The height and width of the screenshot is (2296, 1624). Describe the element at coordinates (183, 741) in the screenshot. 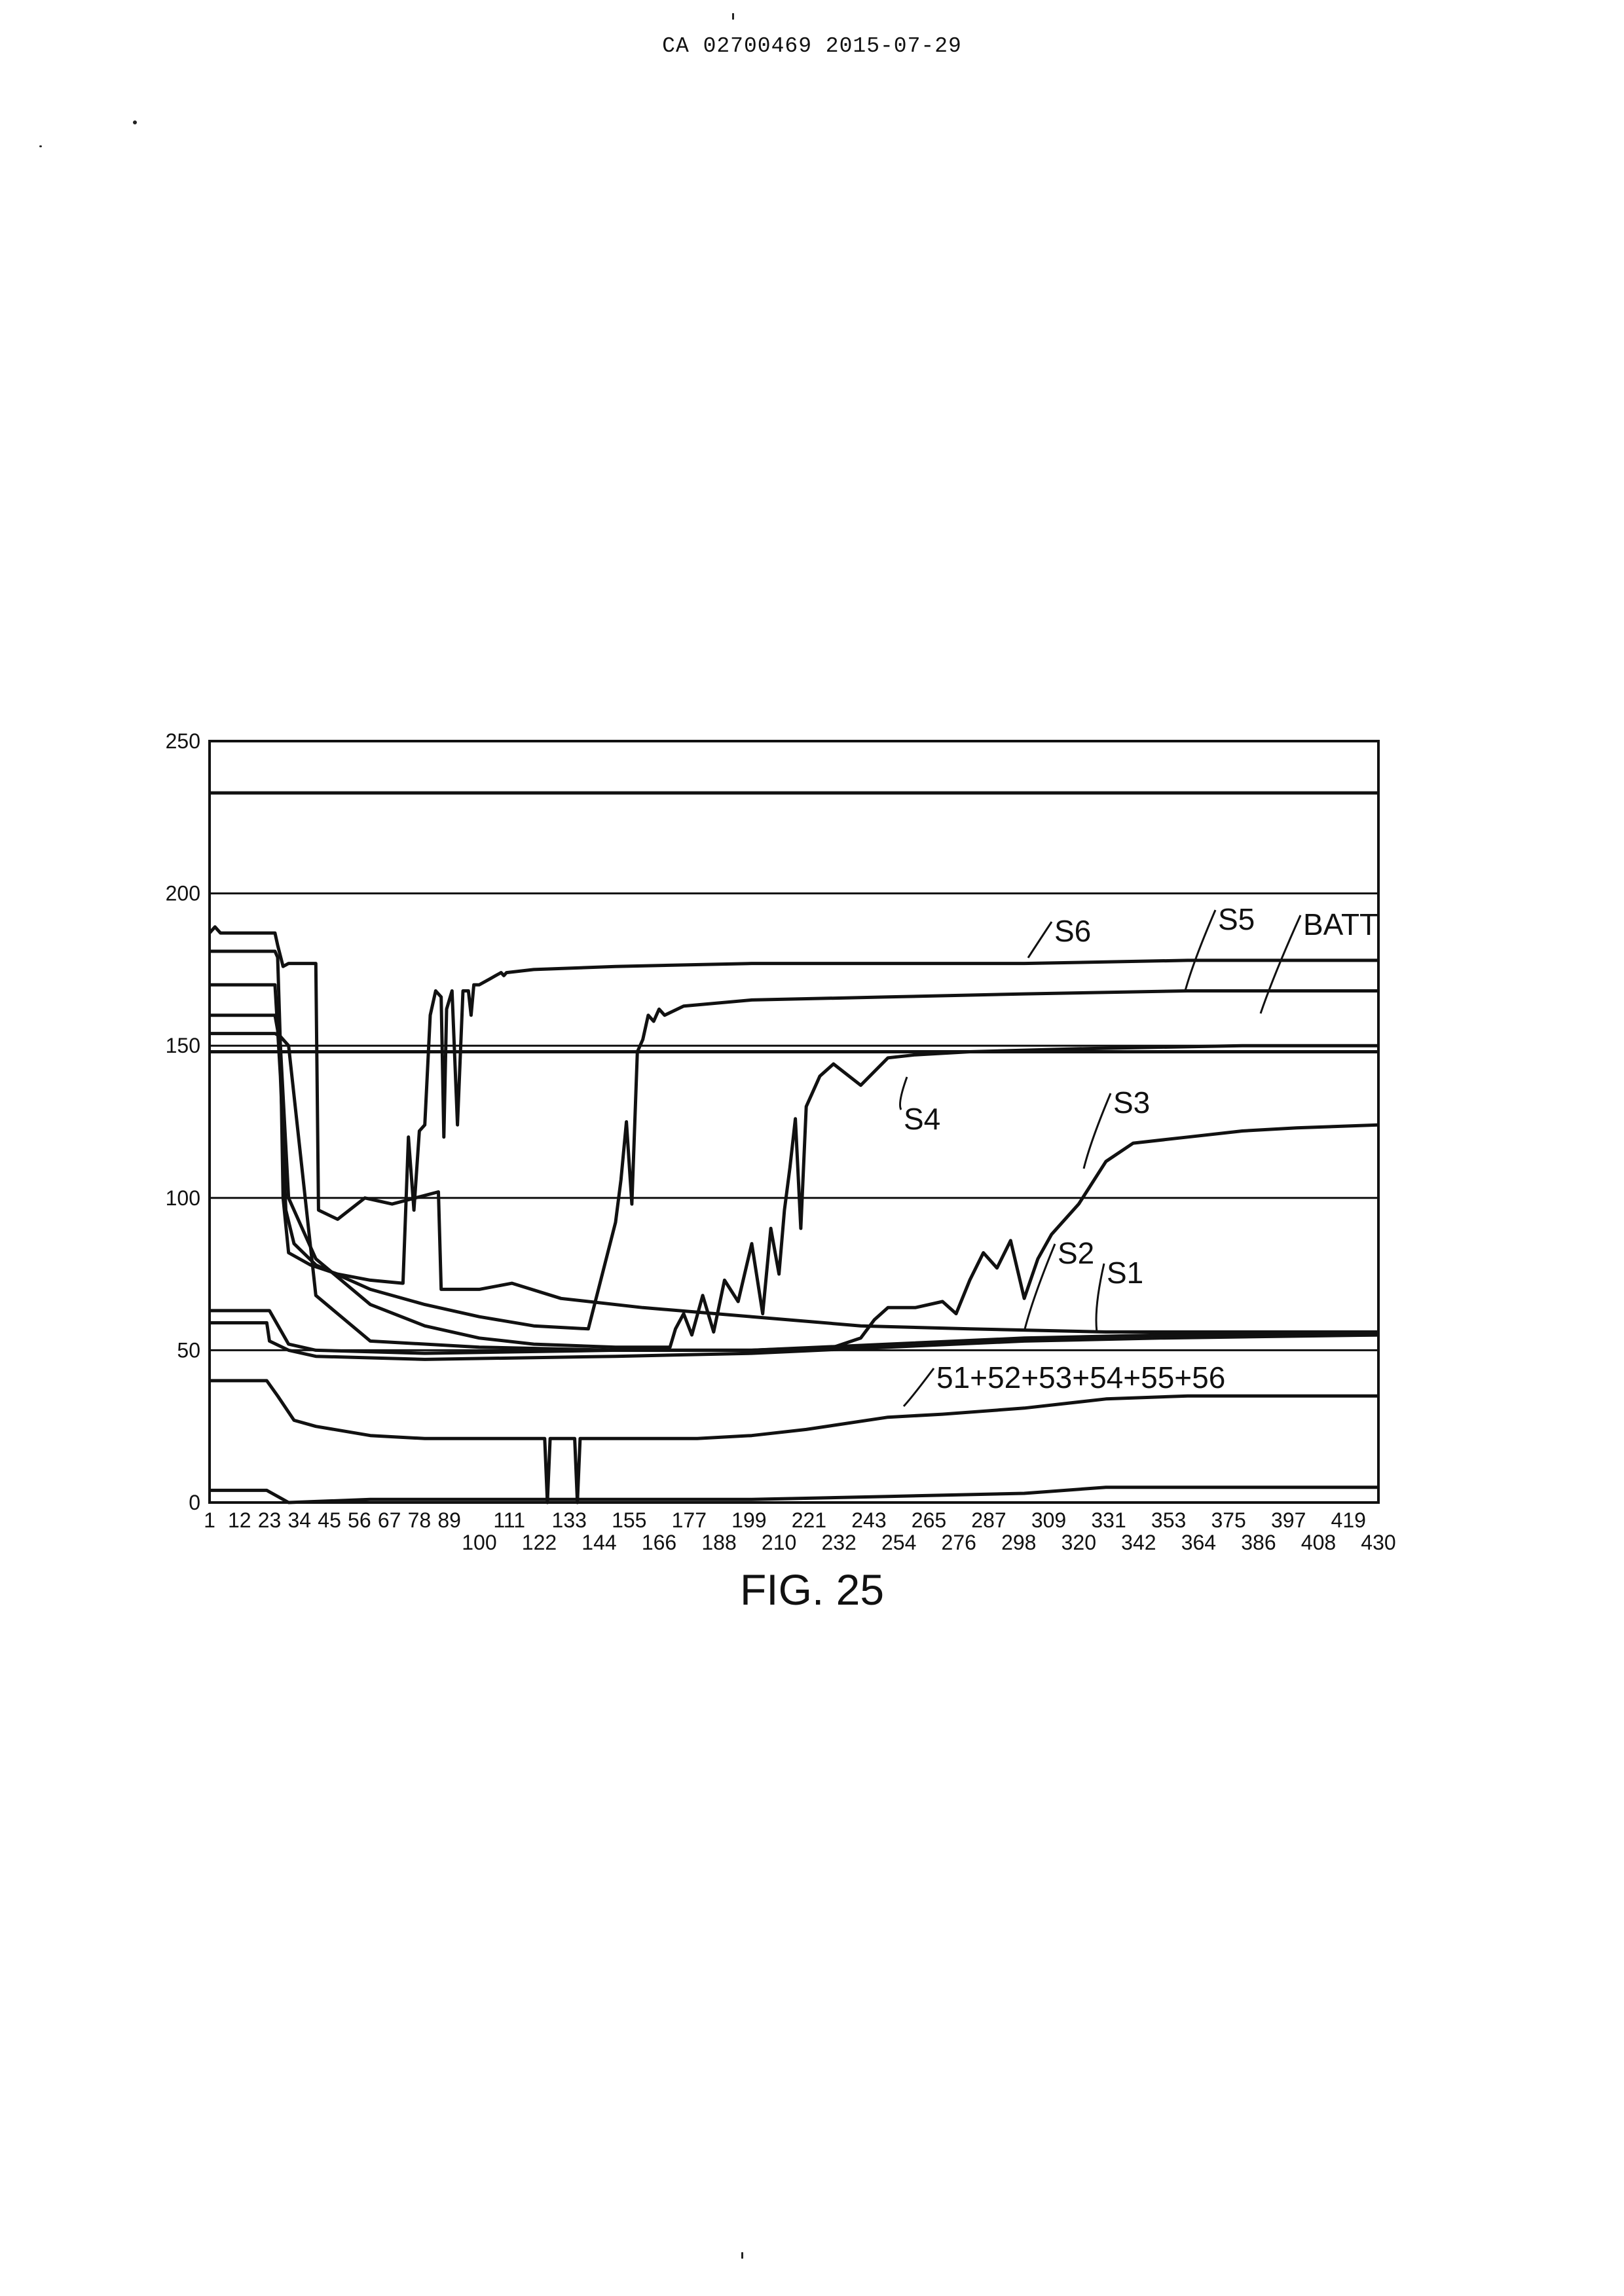

I see `y-tick-label: 250` at that location.